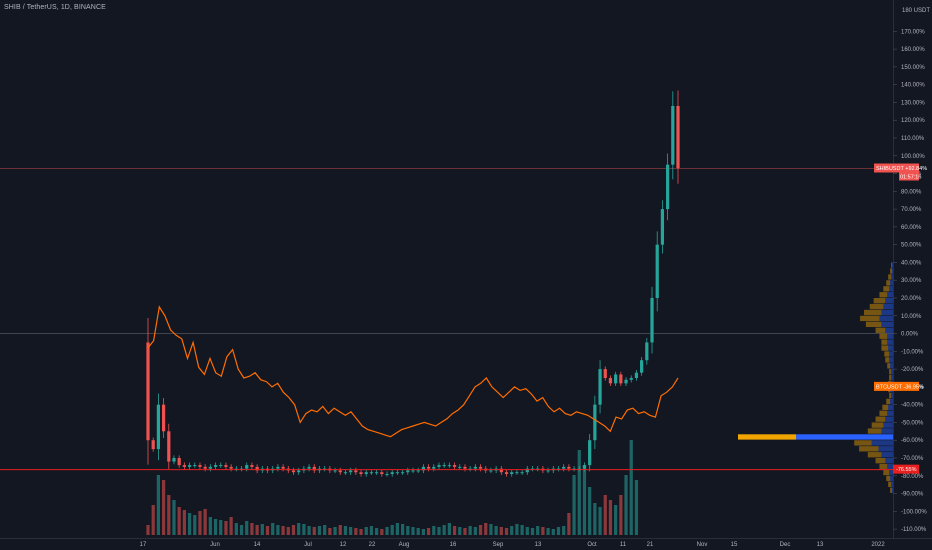 This screenshot has height=550, width=932. Describe the element at coordinates (820, 545) in the screenshot. I see `time-tick-label: 13` at that location.